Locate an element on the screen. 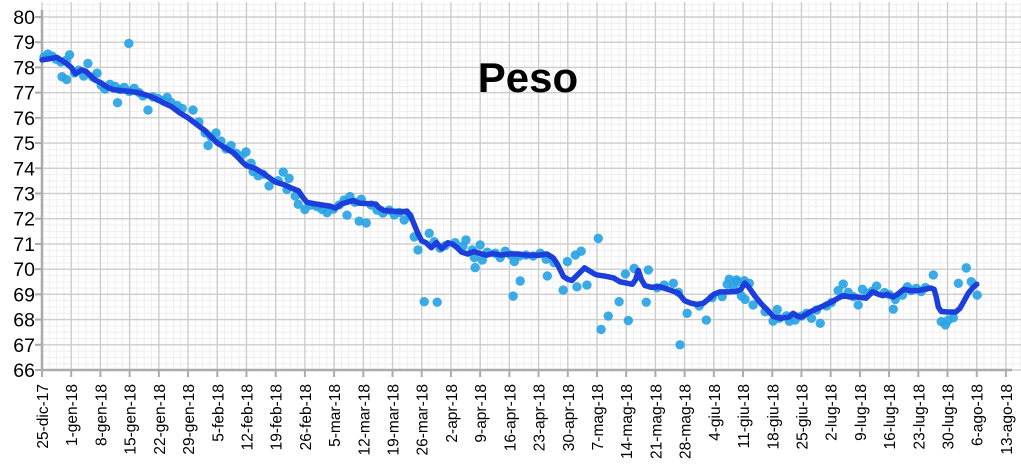  x-axis-label: 26-mar-18 is located at coordinates (423, 420).